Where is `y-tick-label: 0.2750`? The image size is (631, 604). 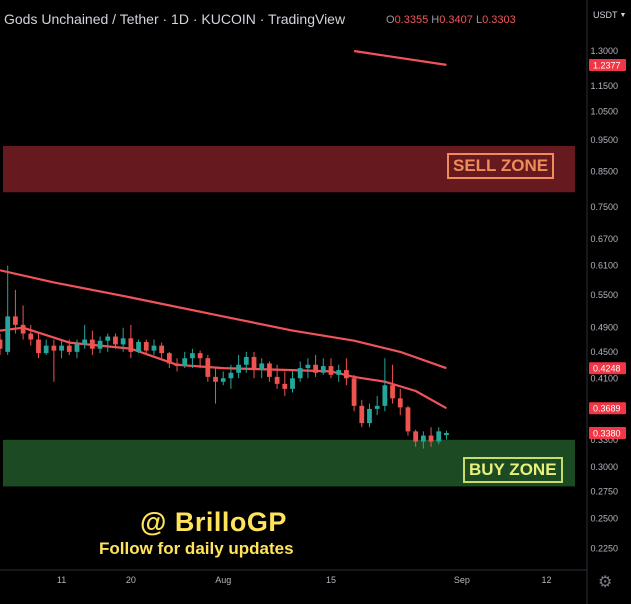 y-tick-label: 0.2750 is located at coordinates (604, 492).